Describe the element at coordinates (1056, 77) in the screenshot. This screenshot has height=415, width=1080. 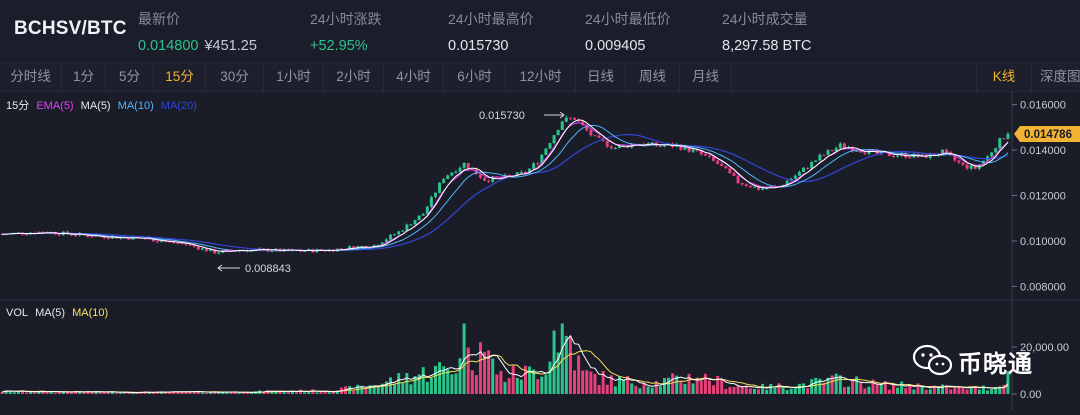
I see `tab-depth-chart: 深度图` at that location.